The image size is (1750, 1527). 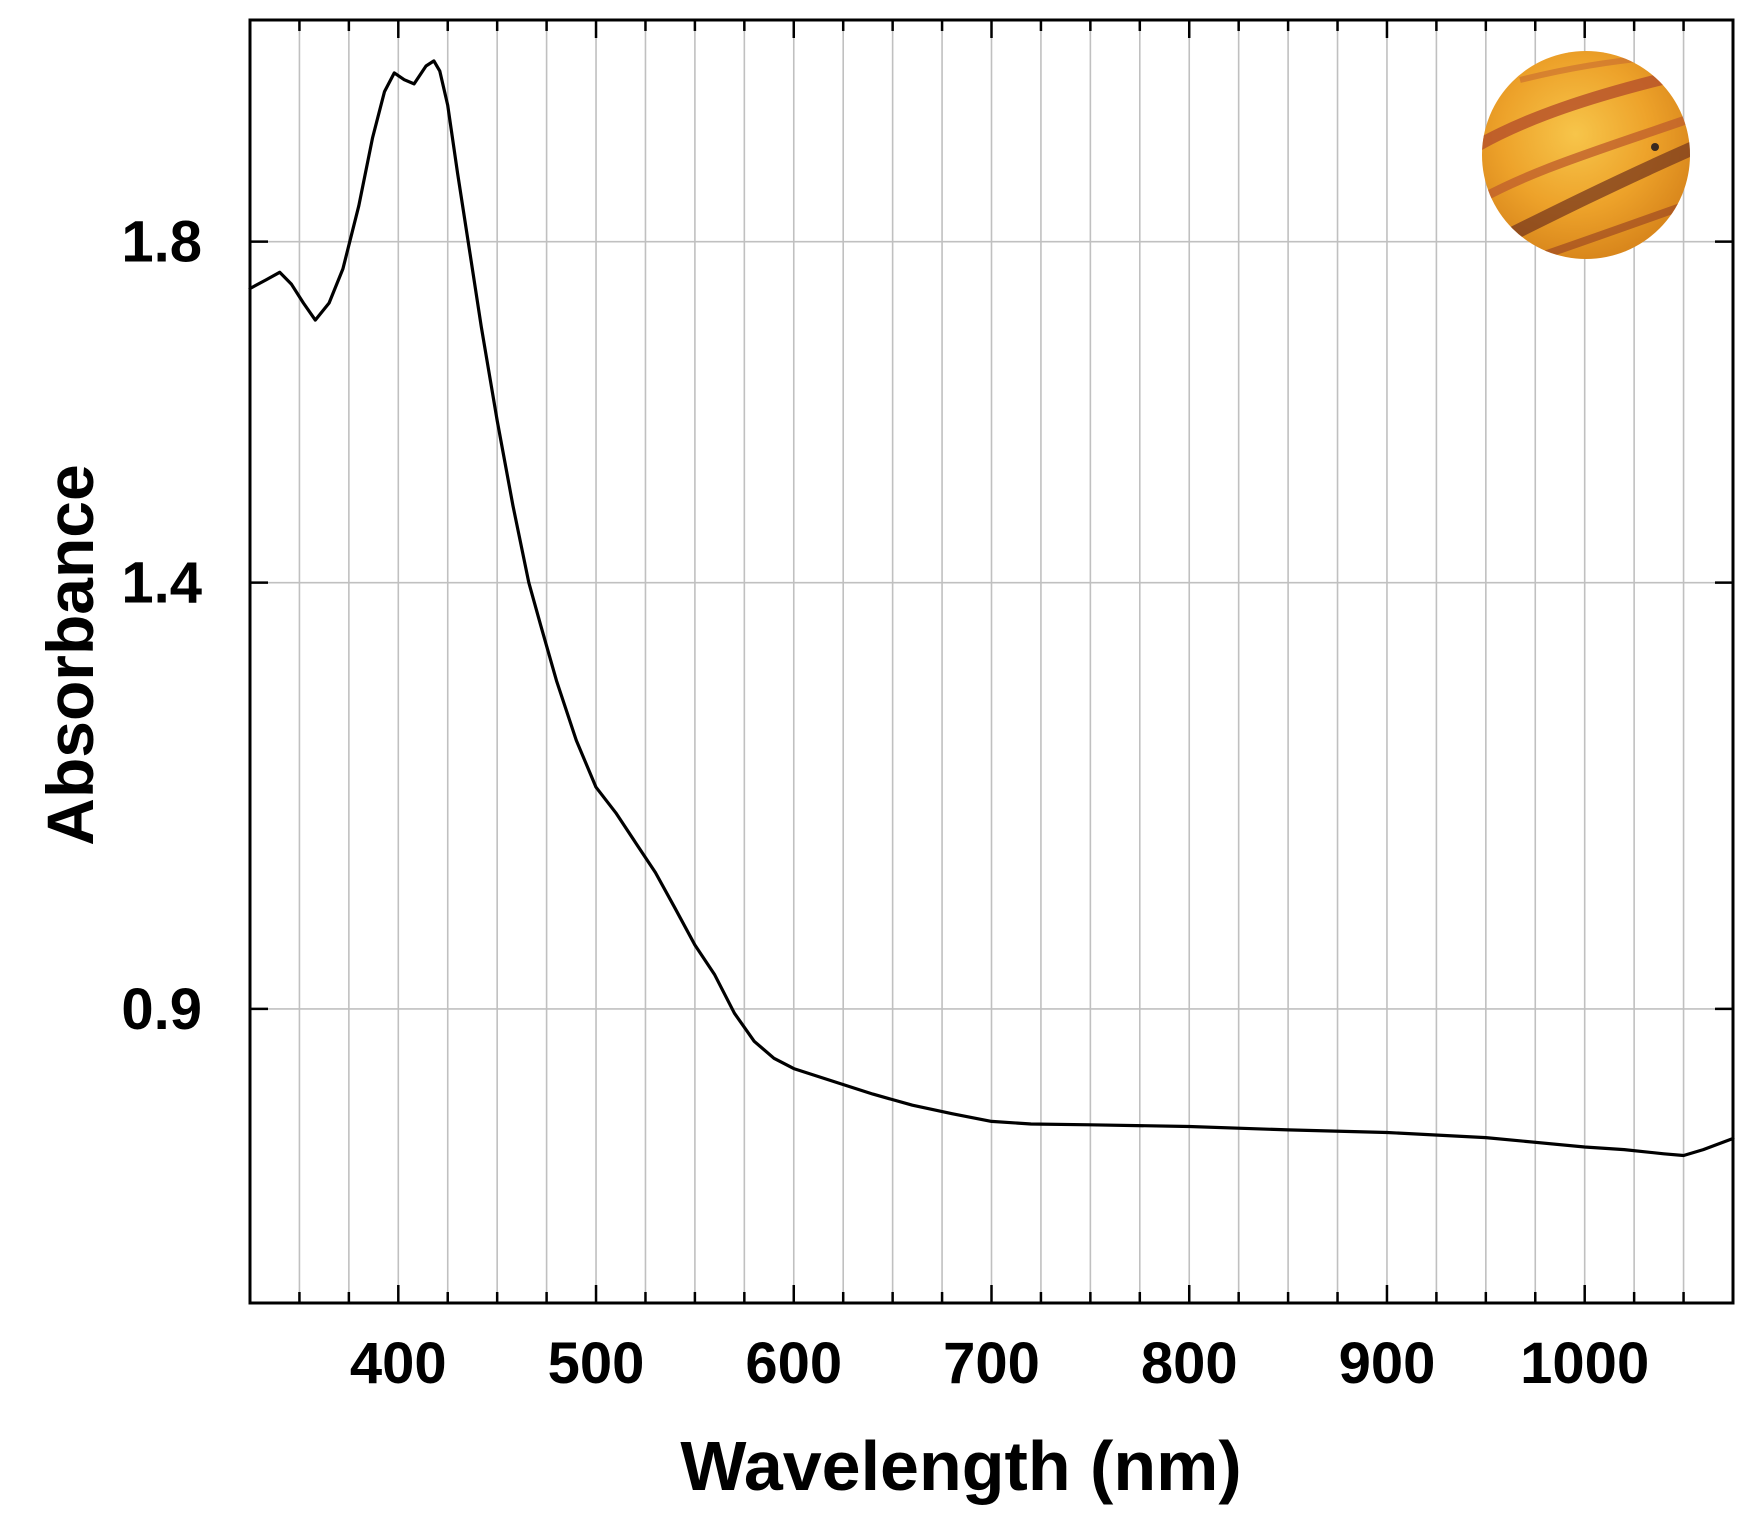 What do you see at coordinates (596, 1363) in the screenshot?
I see `x-tick-label: 500` at bounding box center [596, 1363].